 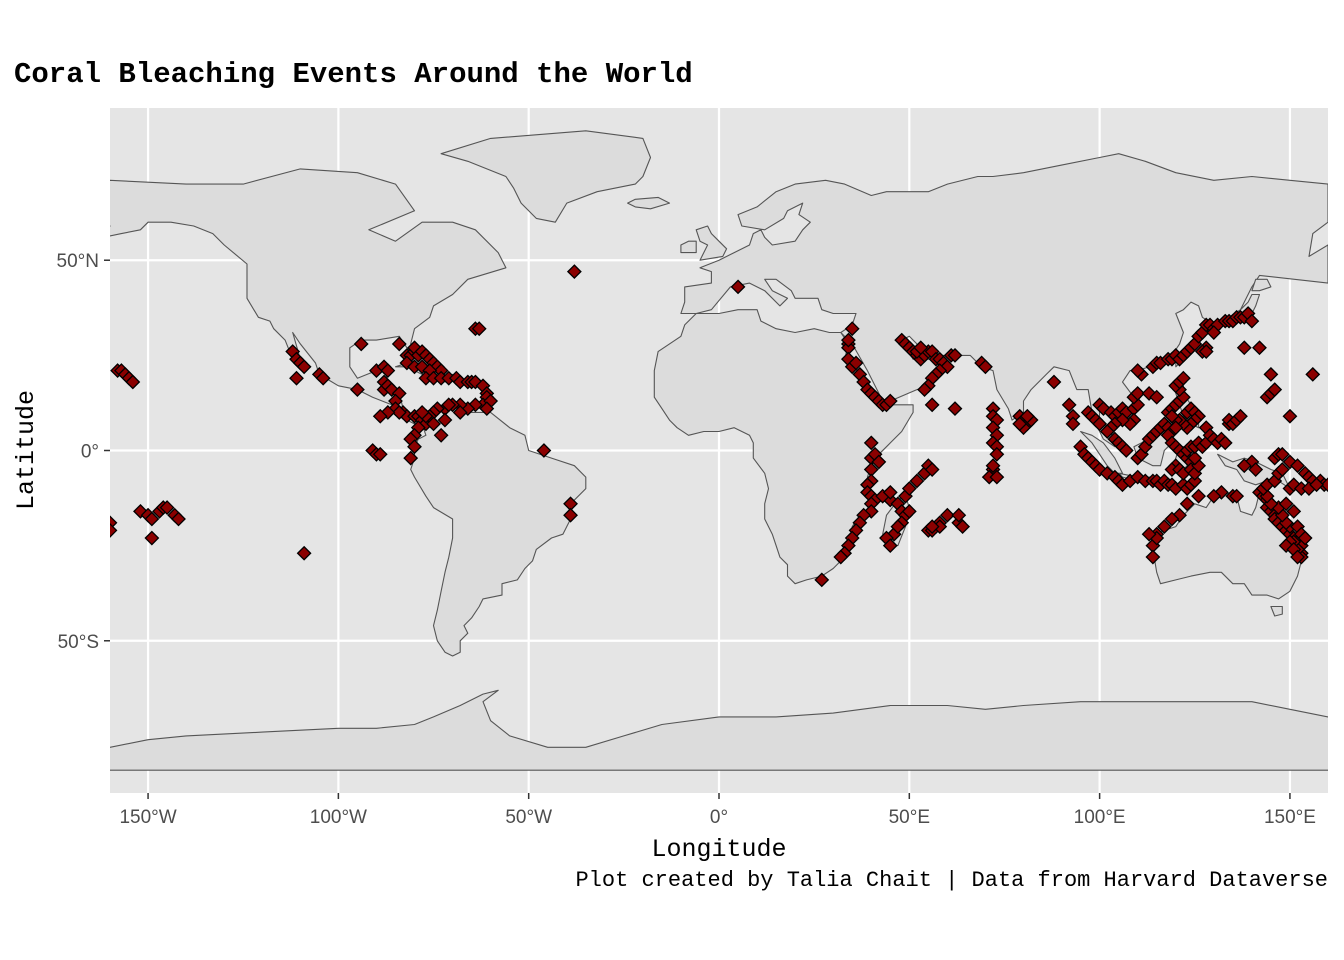 What do you see at coordinates (719, 817) in the screenshot?
I see `x-tick-label: 0°` at bounding box center [719, 817].